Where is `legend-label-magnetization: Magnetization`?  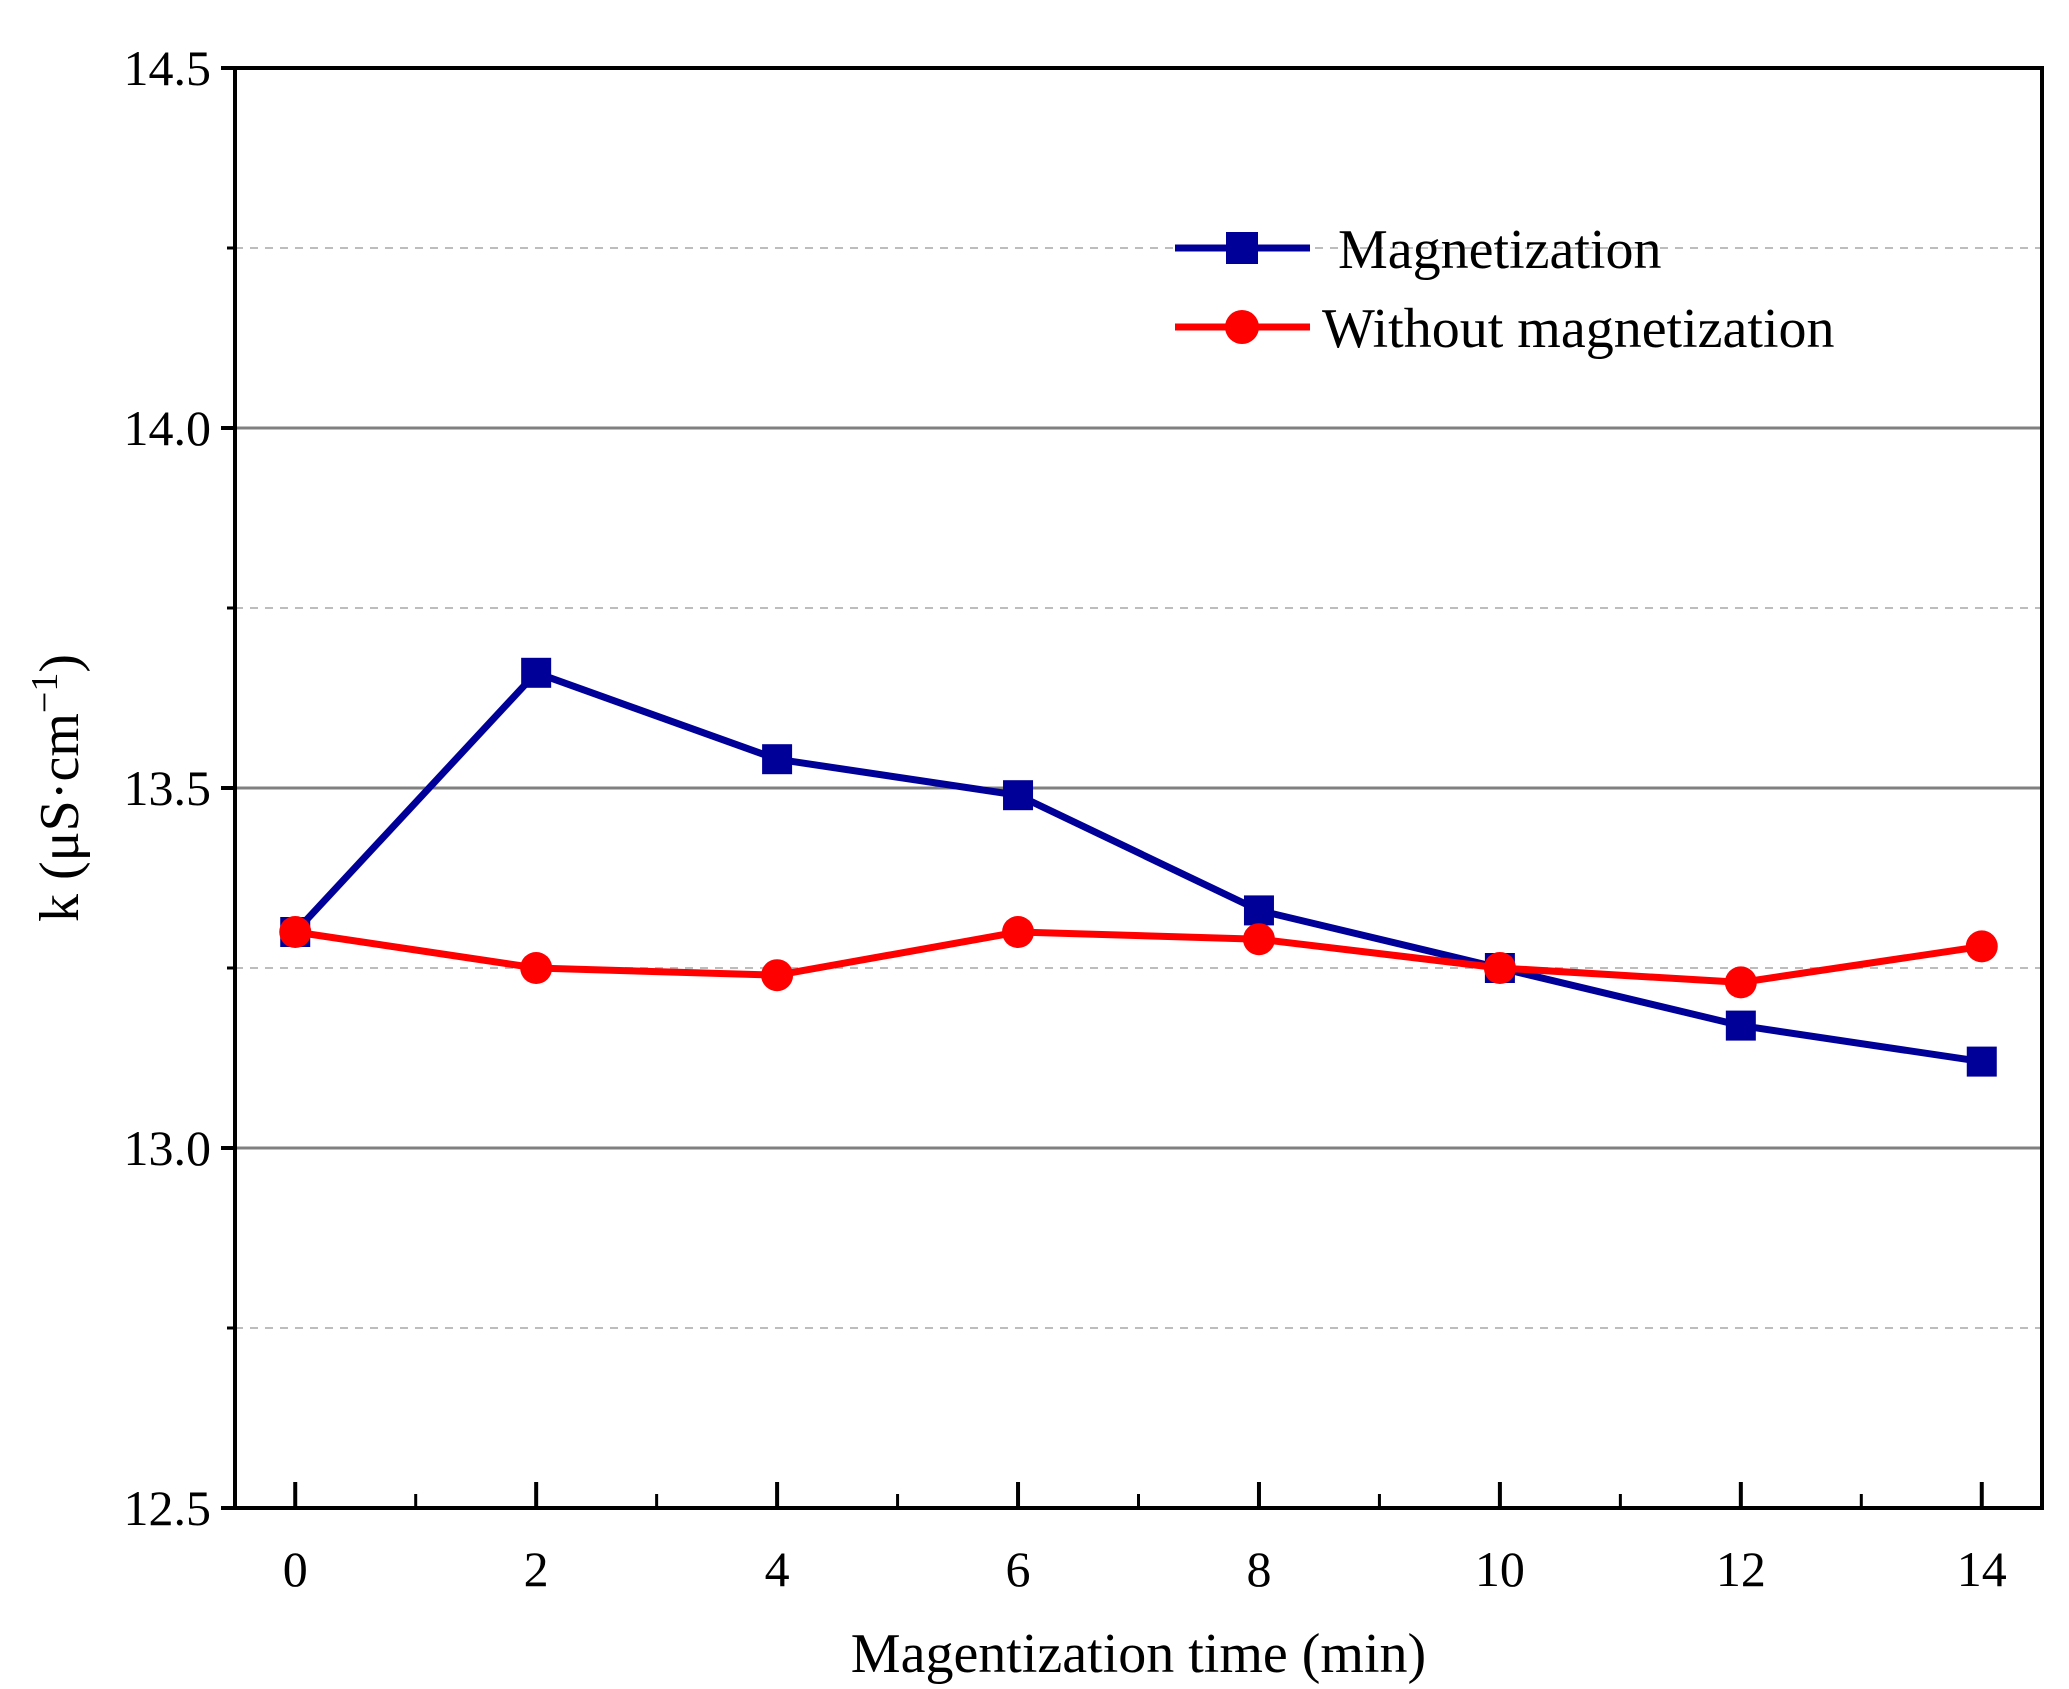
legend-label-magnetization: Magnetization is located at coordinates (1499, 250).